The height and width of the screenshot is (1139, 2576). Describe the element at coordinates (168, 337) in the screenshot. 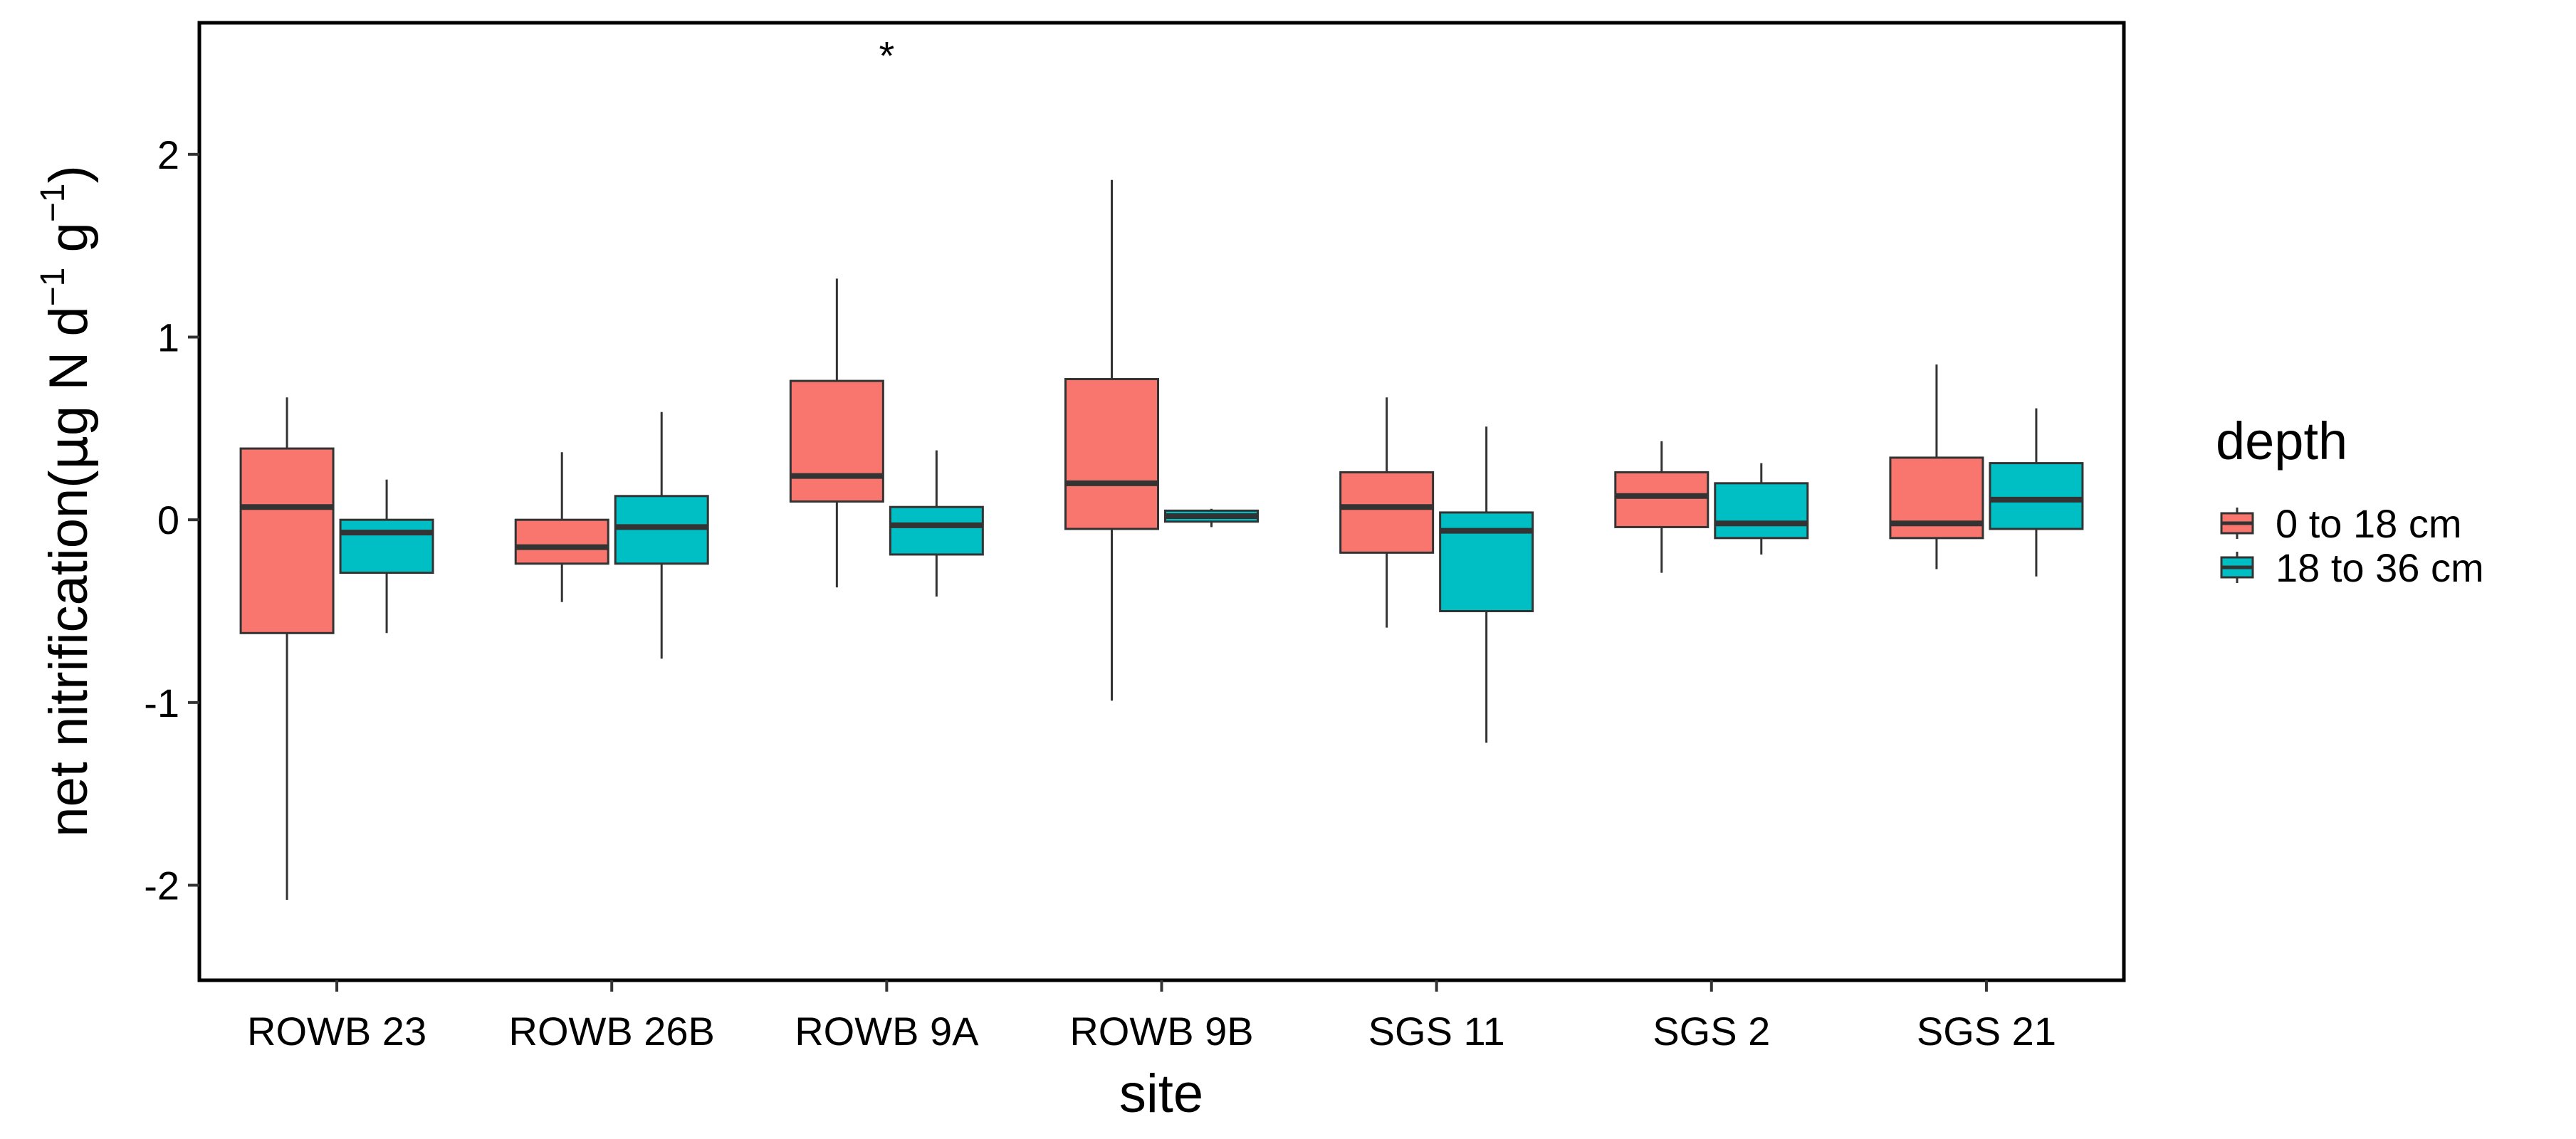

I see `y-tick-label: 1` at that location.